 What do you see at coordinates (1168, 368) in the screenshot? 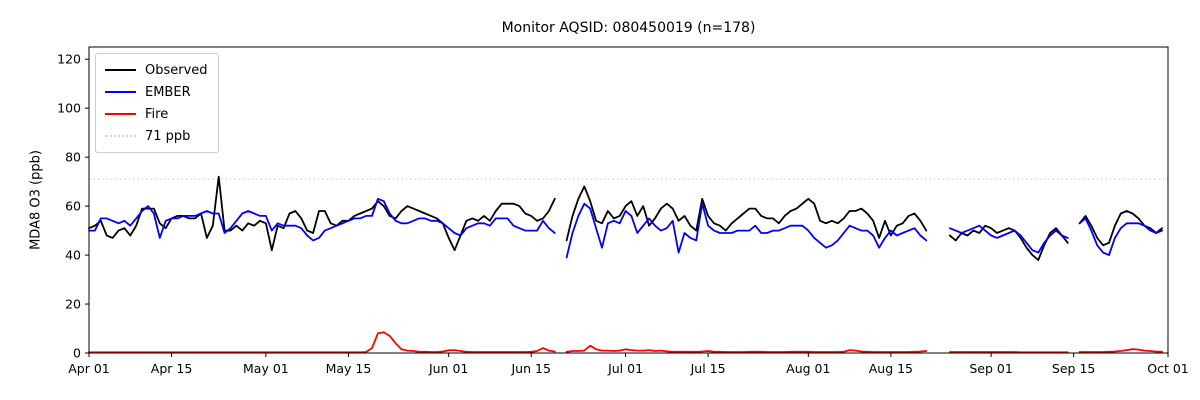
I see `x-tick-label: Oct 01` at bounding box center [1168, 368].